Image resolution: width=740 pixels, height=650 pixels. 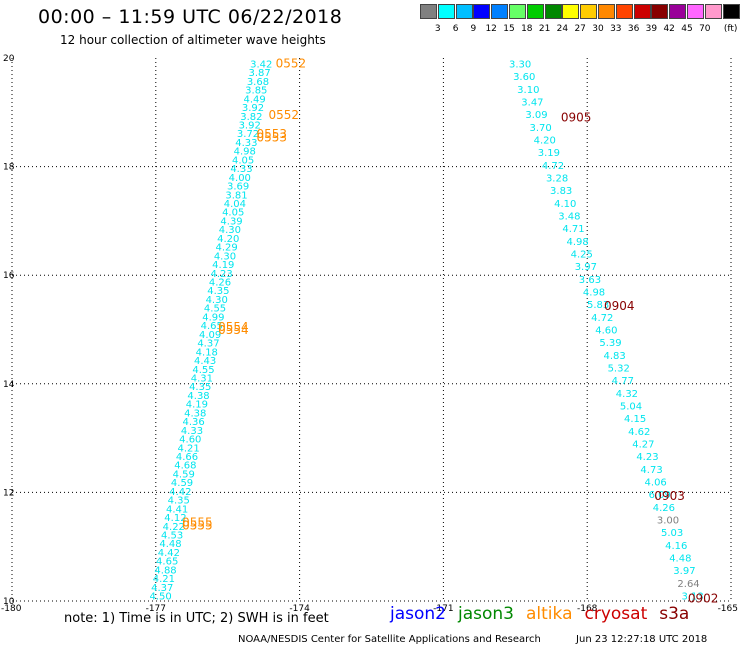 What do you see at coordinates (175, 518) in the screenshot?
I see `track-left-point: 4.12` at bounding box center [175, 518].